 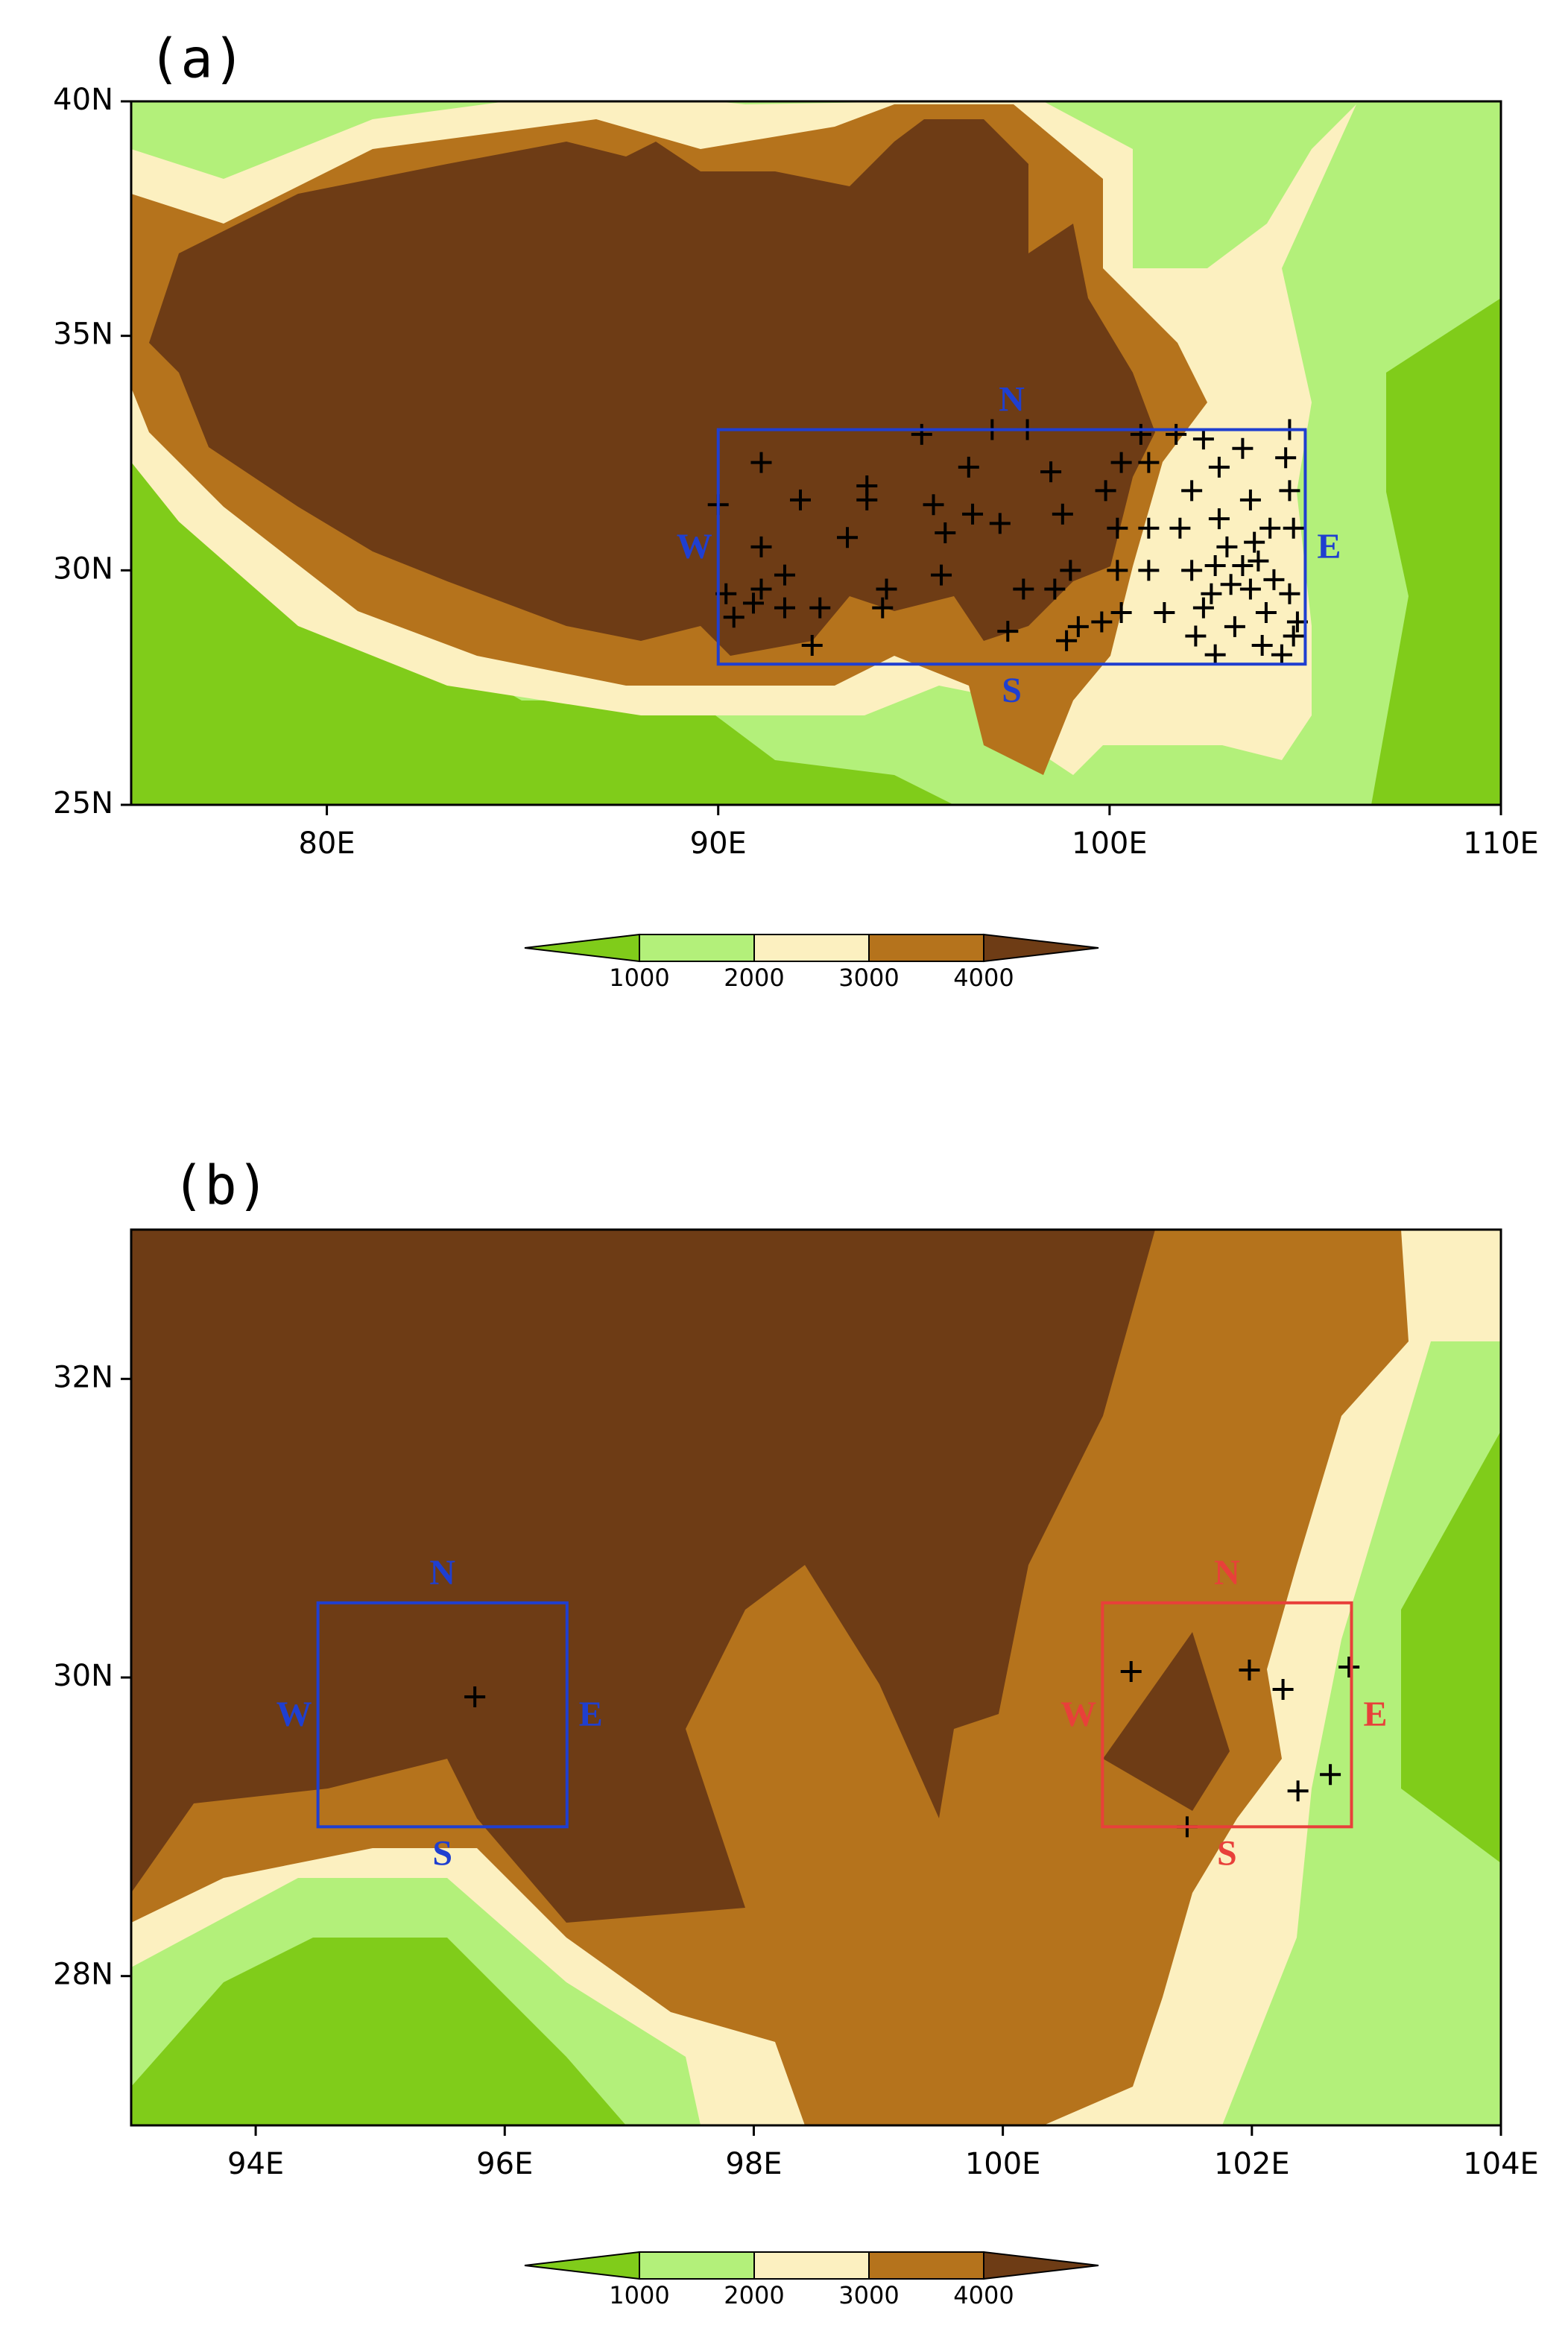 I want to click on y-tick-label: 30N, so click(x=83, y=568).